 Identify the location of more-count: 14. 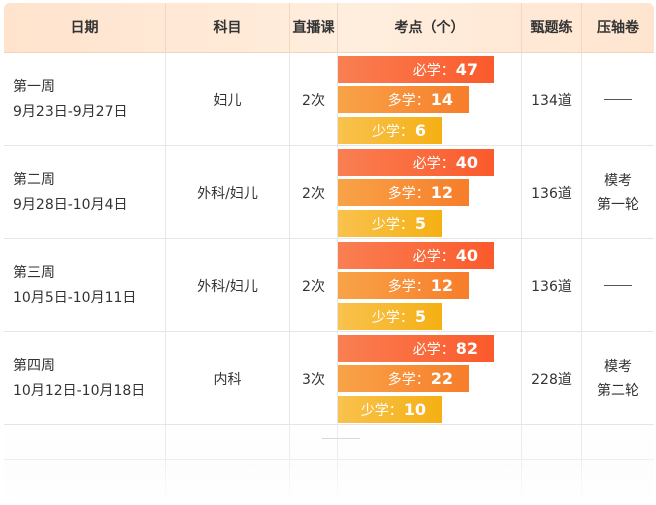
(441, 99).